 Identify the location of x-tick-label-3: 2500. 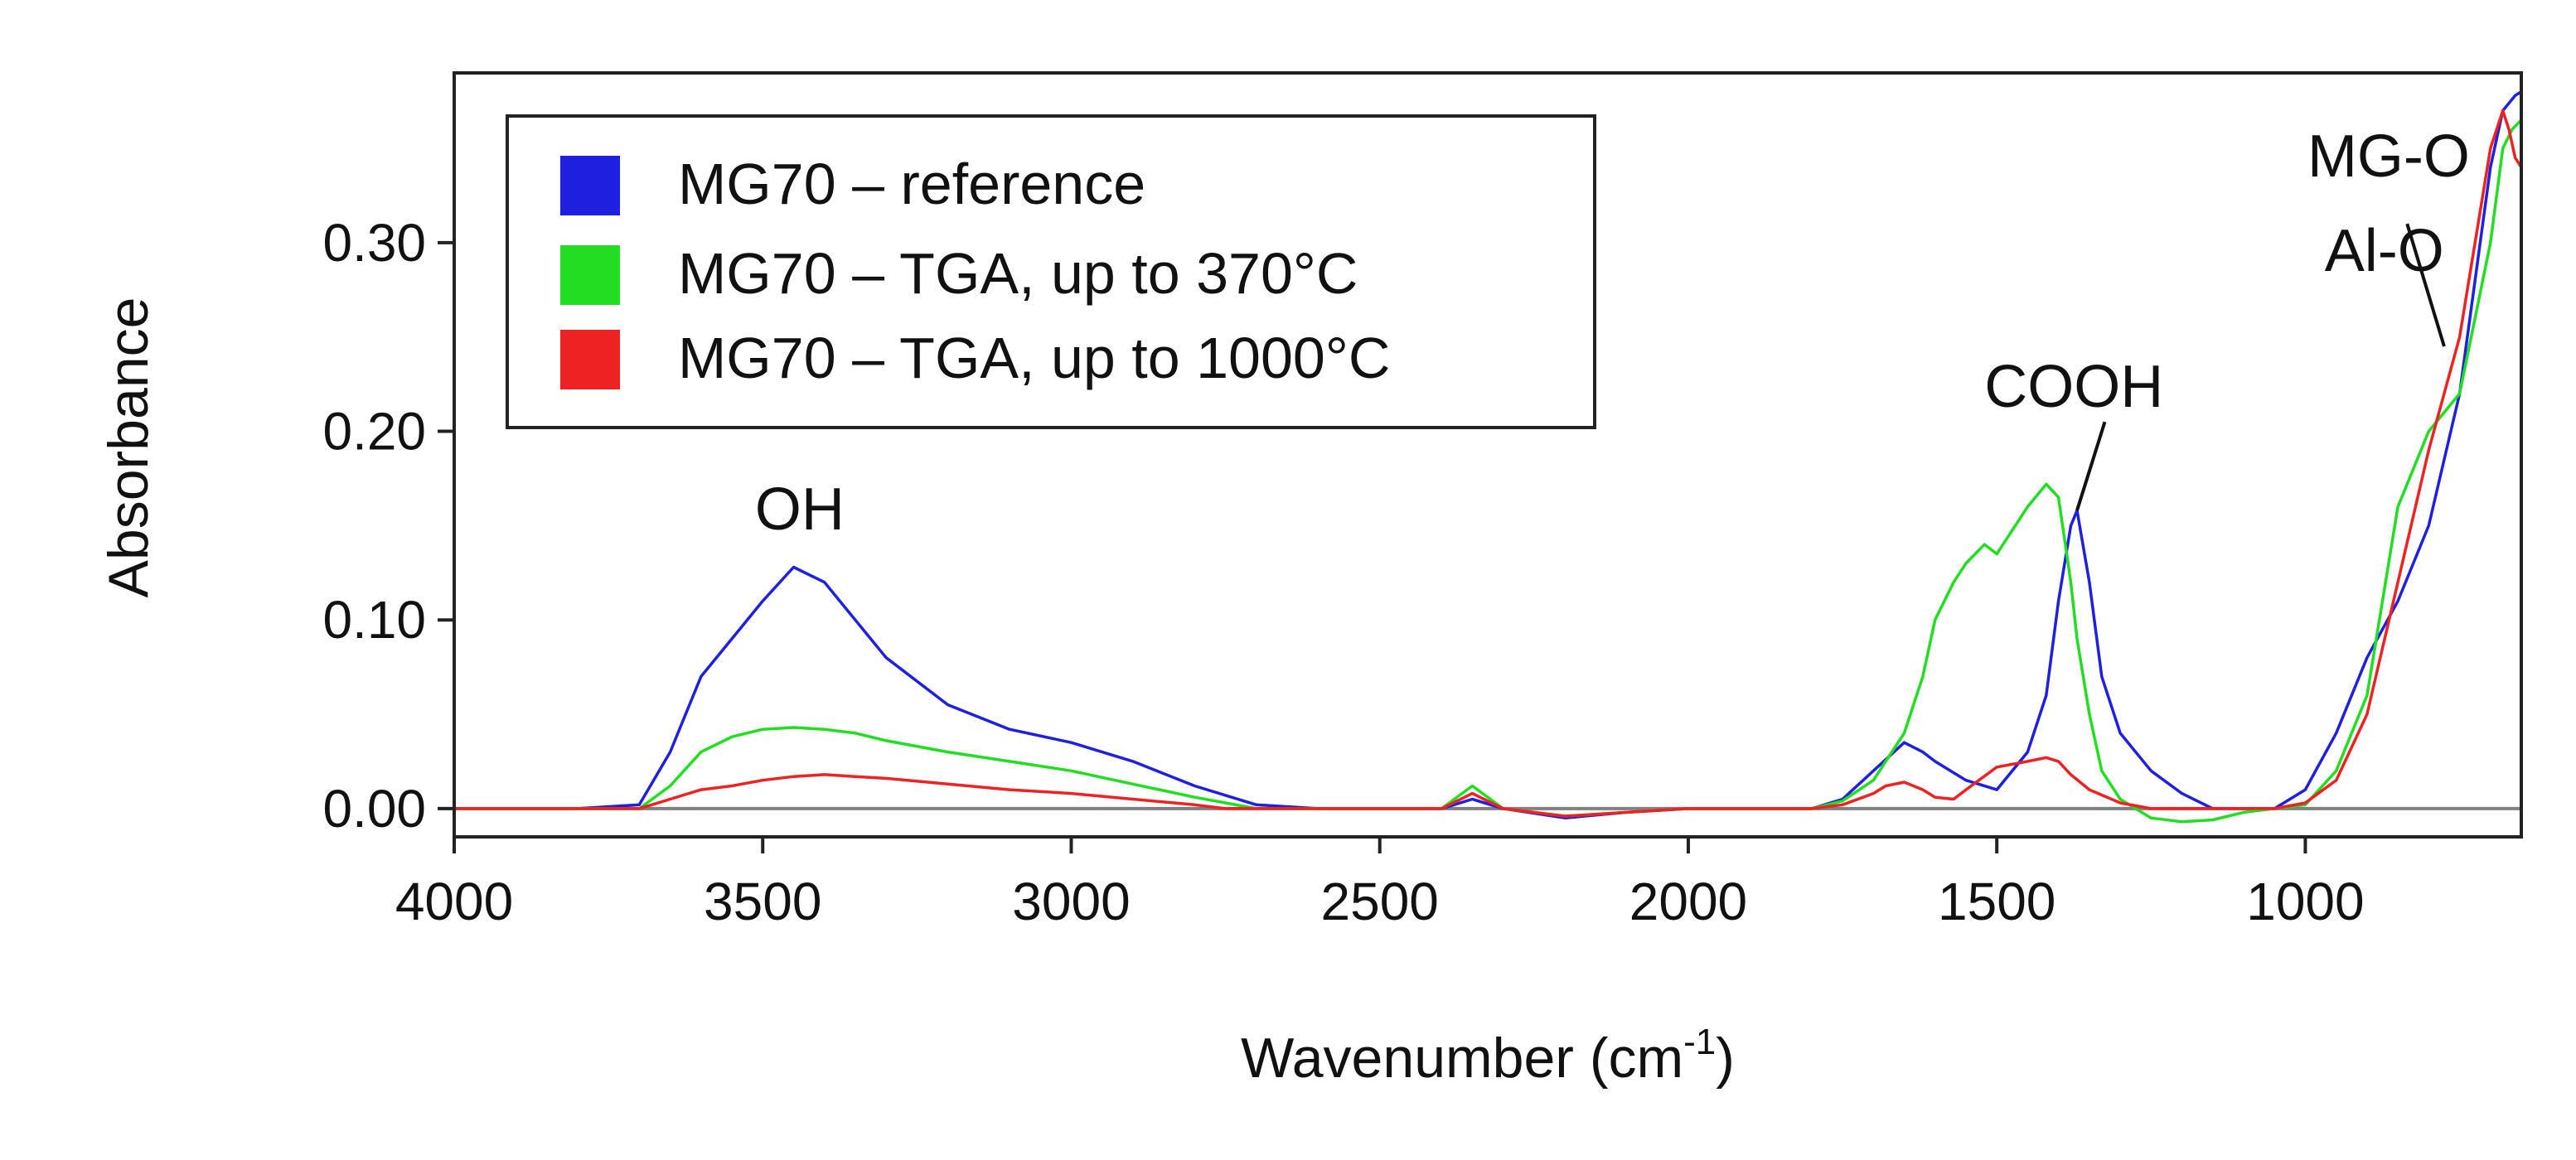
(1380, 901).